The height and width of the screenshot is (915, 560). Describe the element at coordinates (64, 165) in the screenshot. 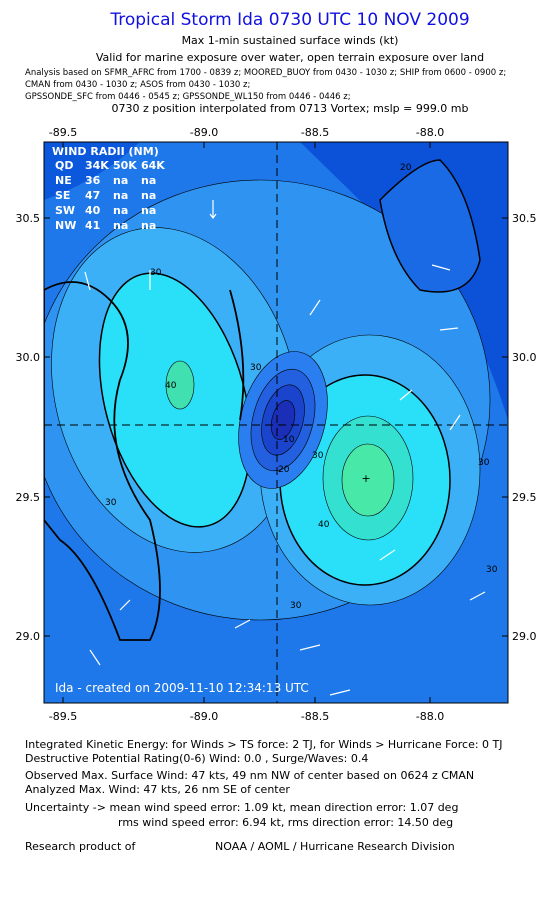

I see `wind-radii-cell: QD` at that location.